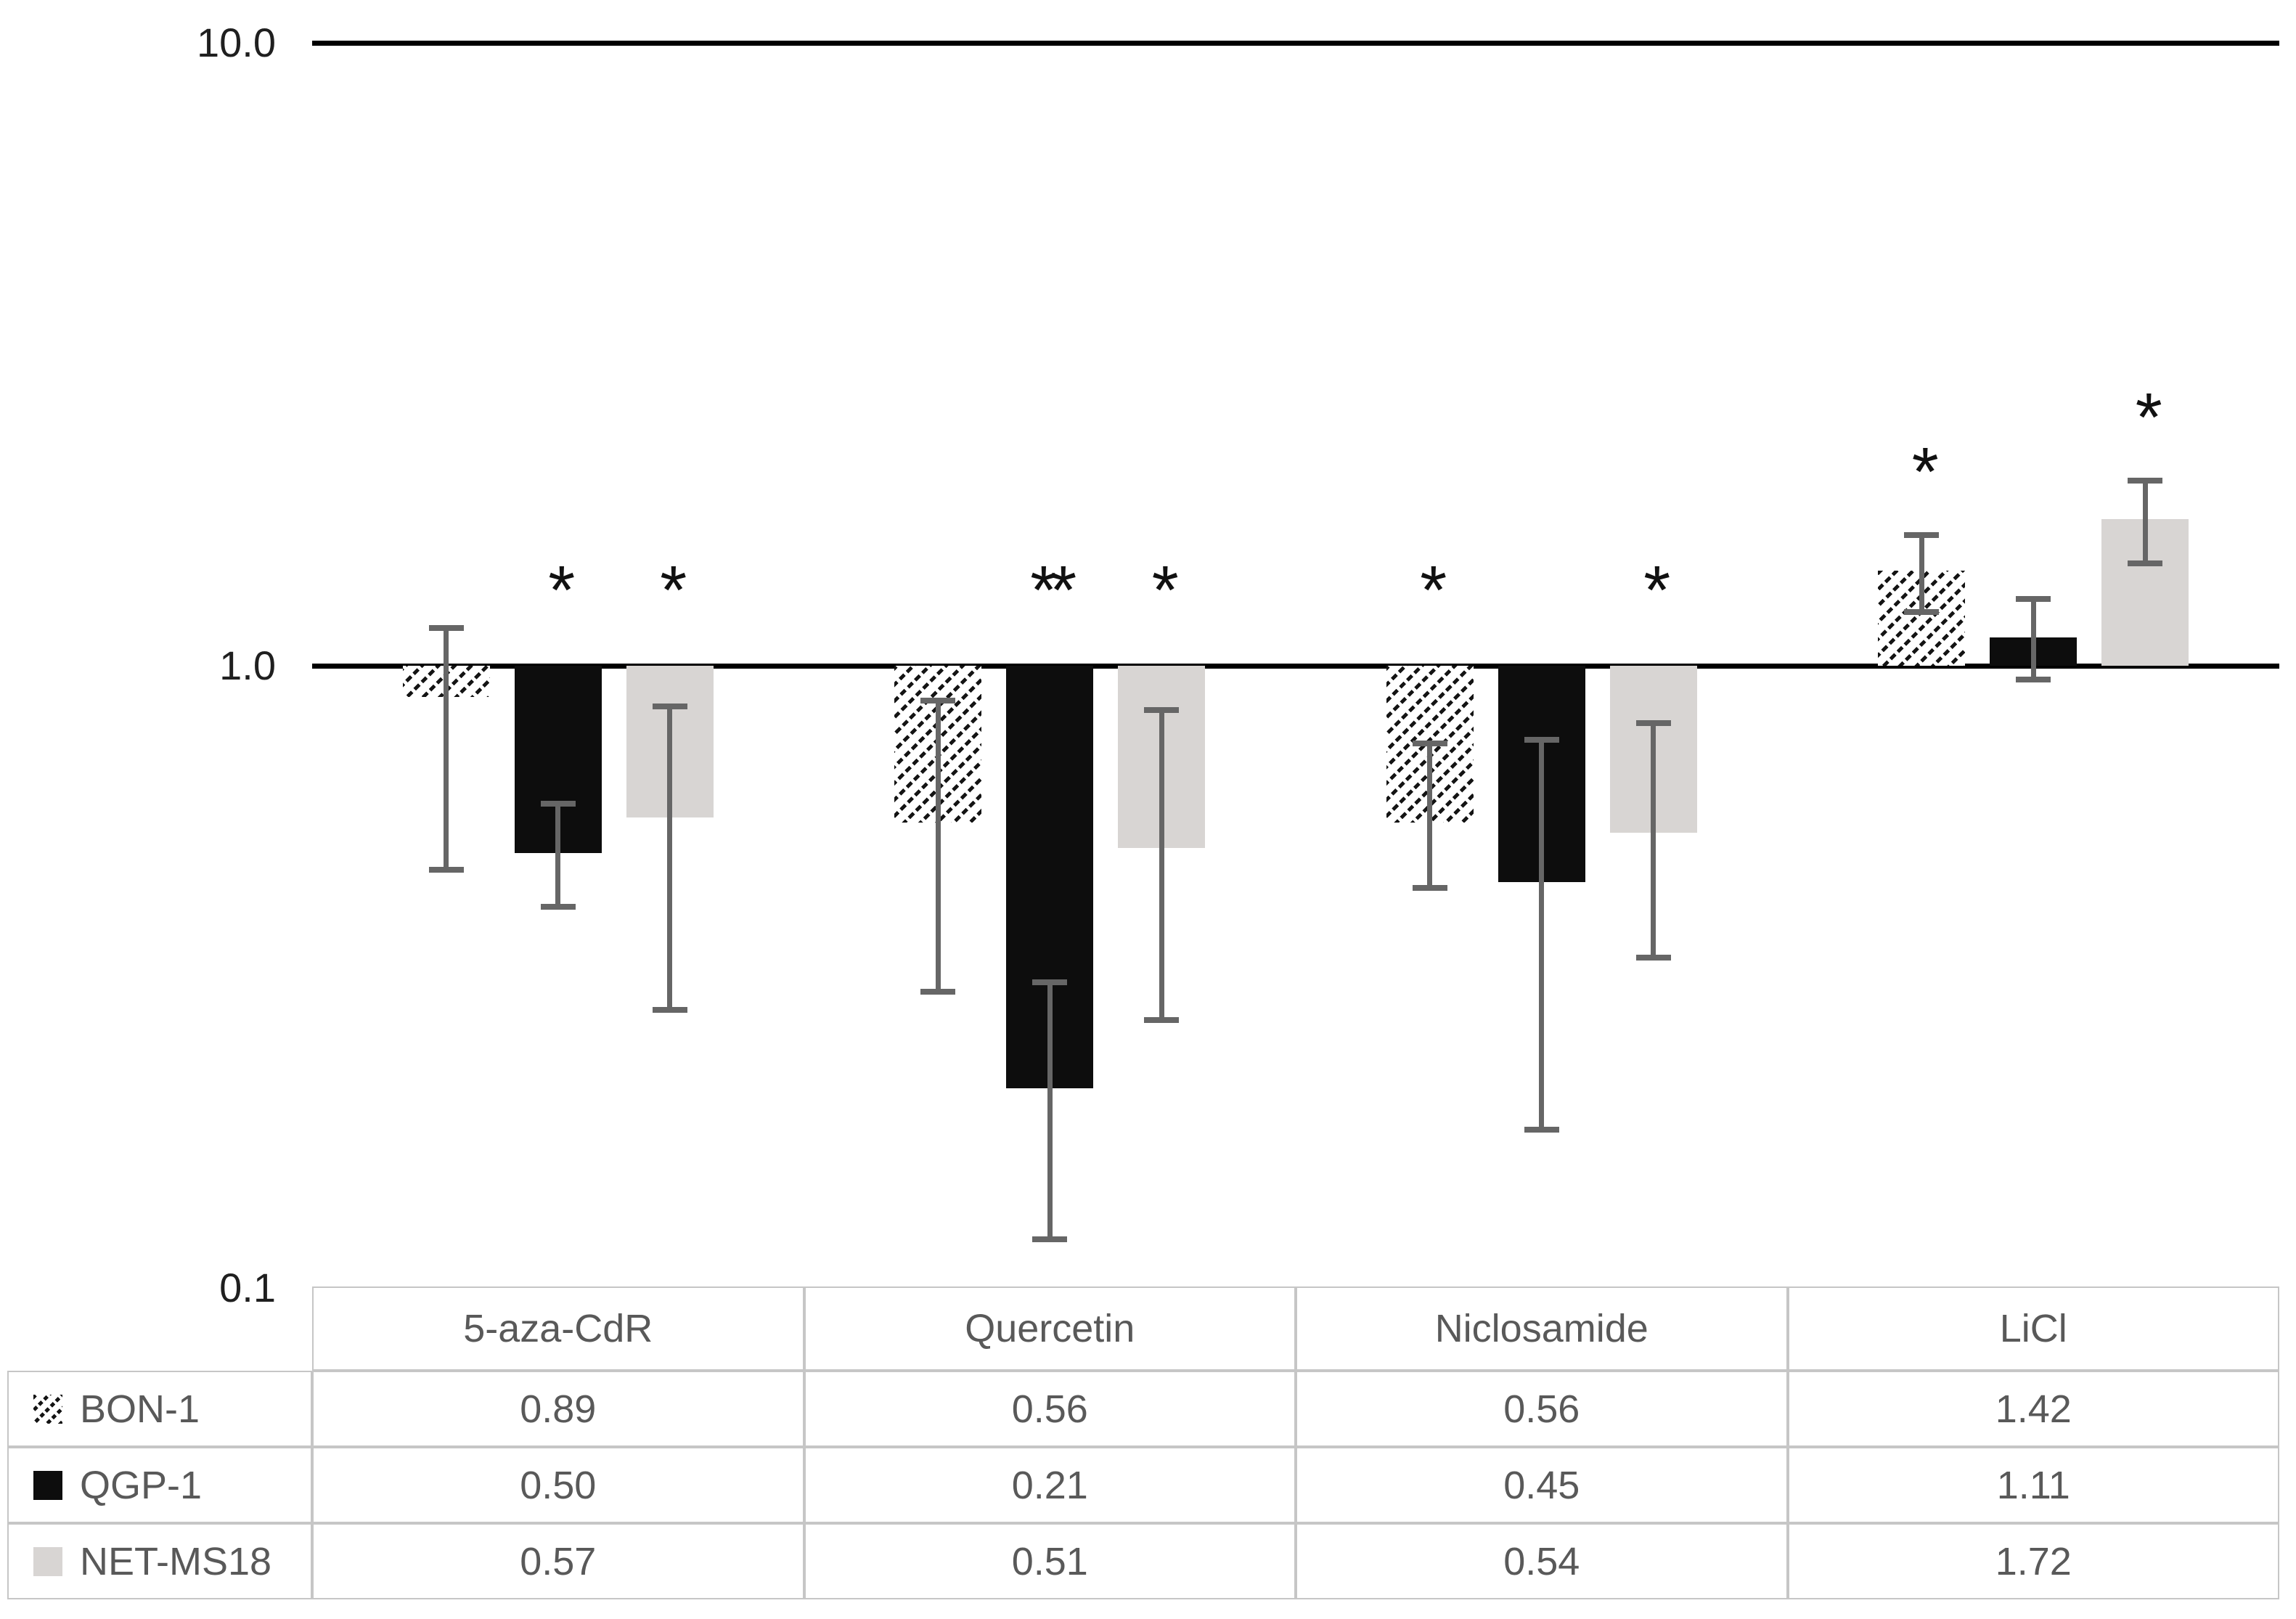  Describe the element at coordinates (1162, 709) in the screenshot. I see `error-bar-cap-top-net-ms18-quercetin` at that location.